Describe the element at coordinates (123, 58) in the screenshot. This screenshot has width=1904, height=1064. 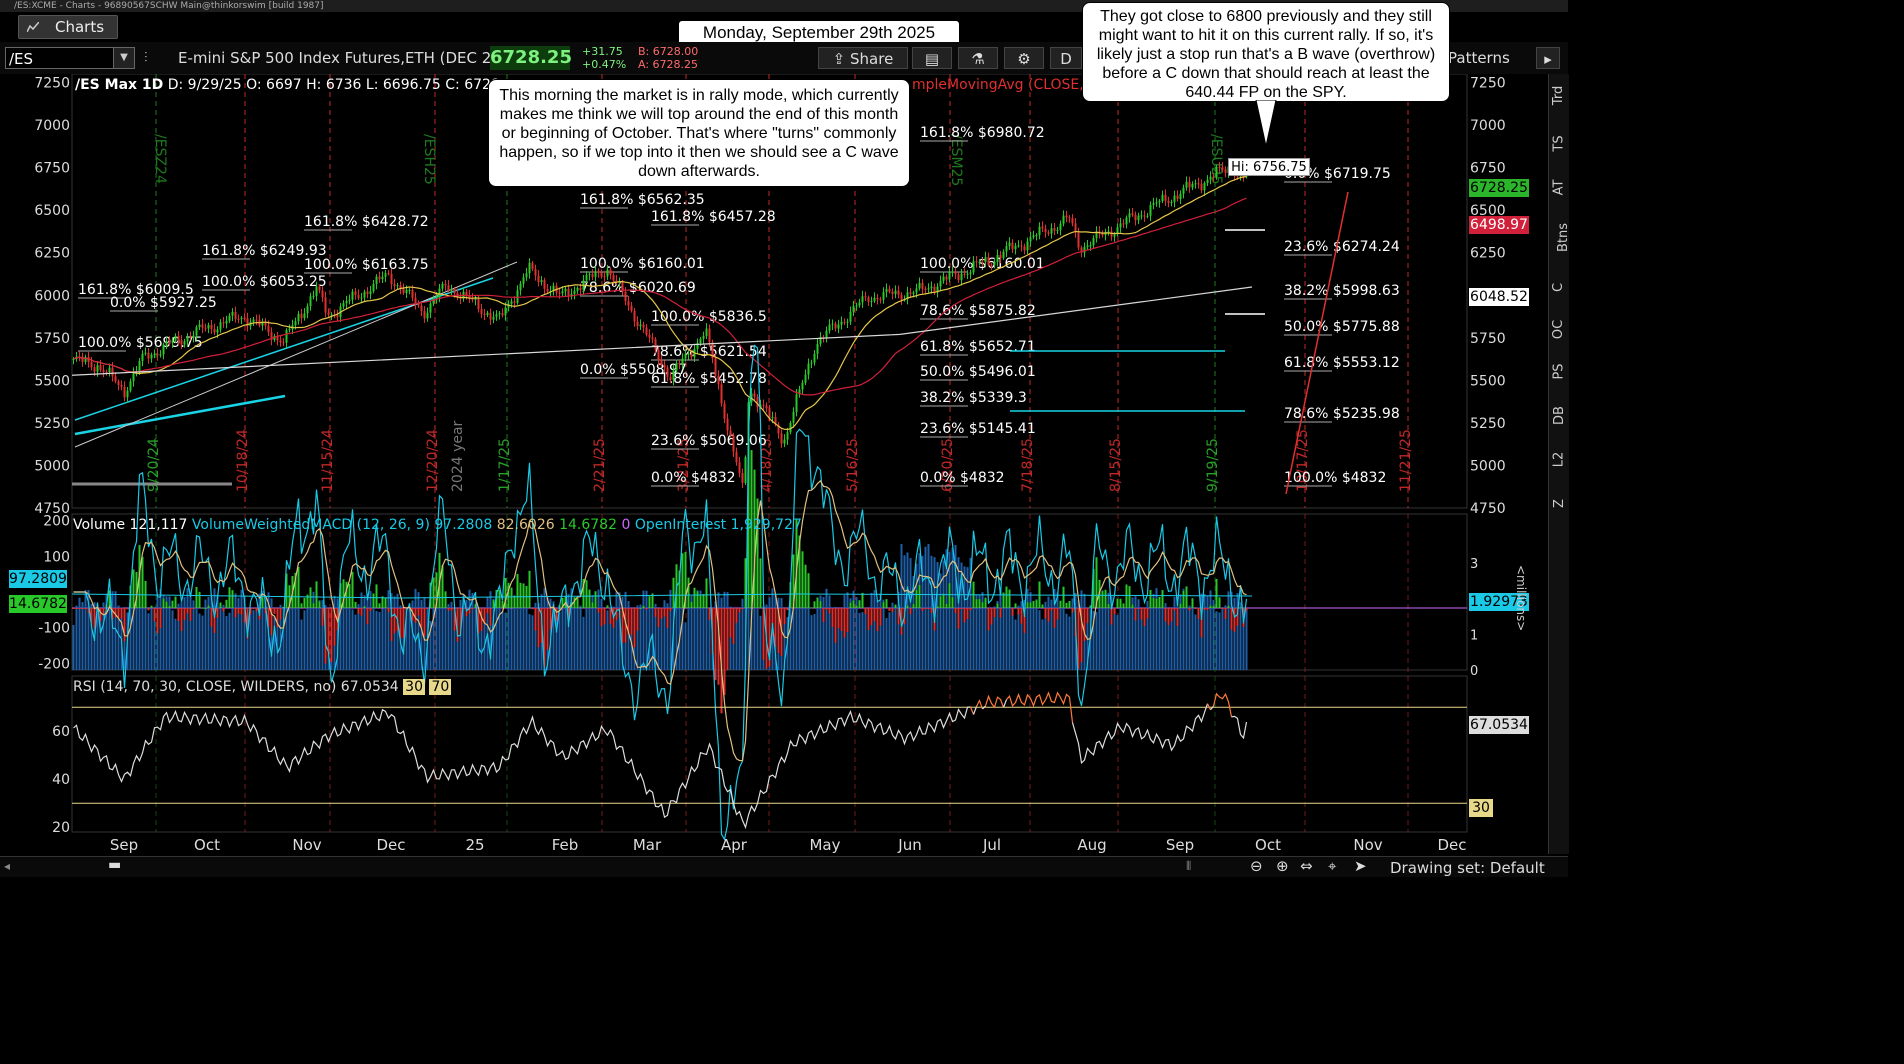
I see `chevron-down-icon: ▼` at that location.